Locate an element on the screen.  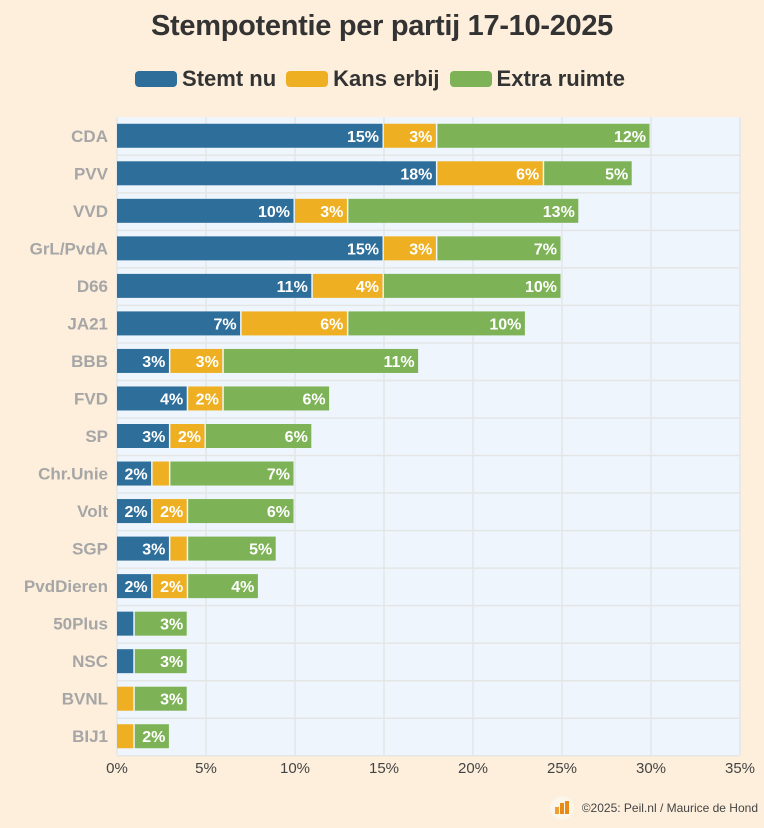
data-label: 10% is located at coordinates (541, 287).